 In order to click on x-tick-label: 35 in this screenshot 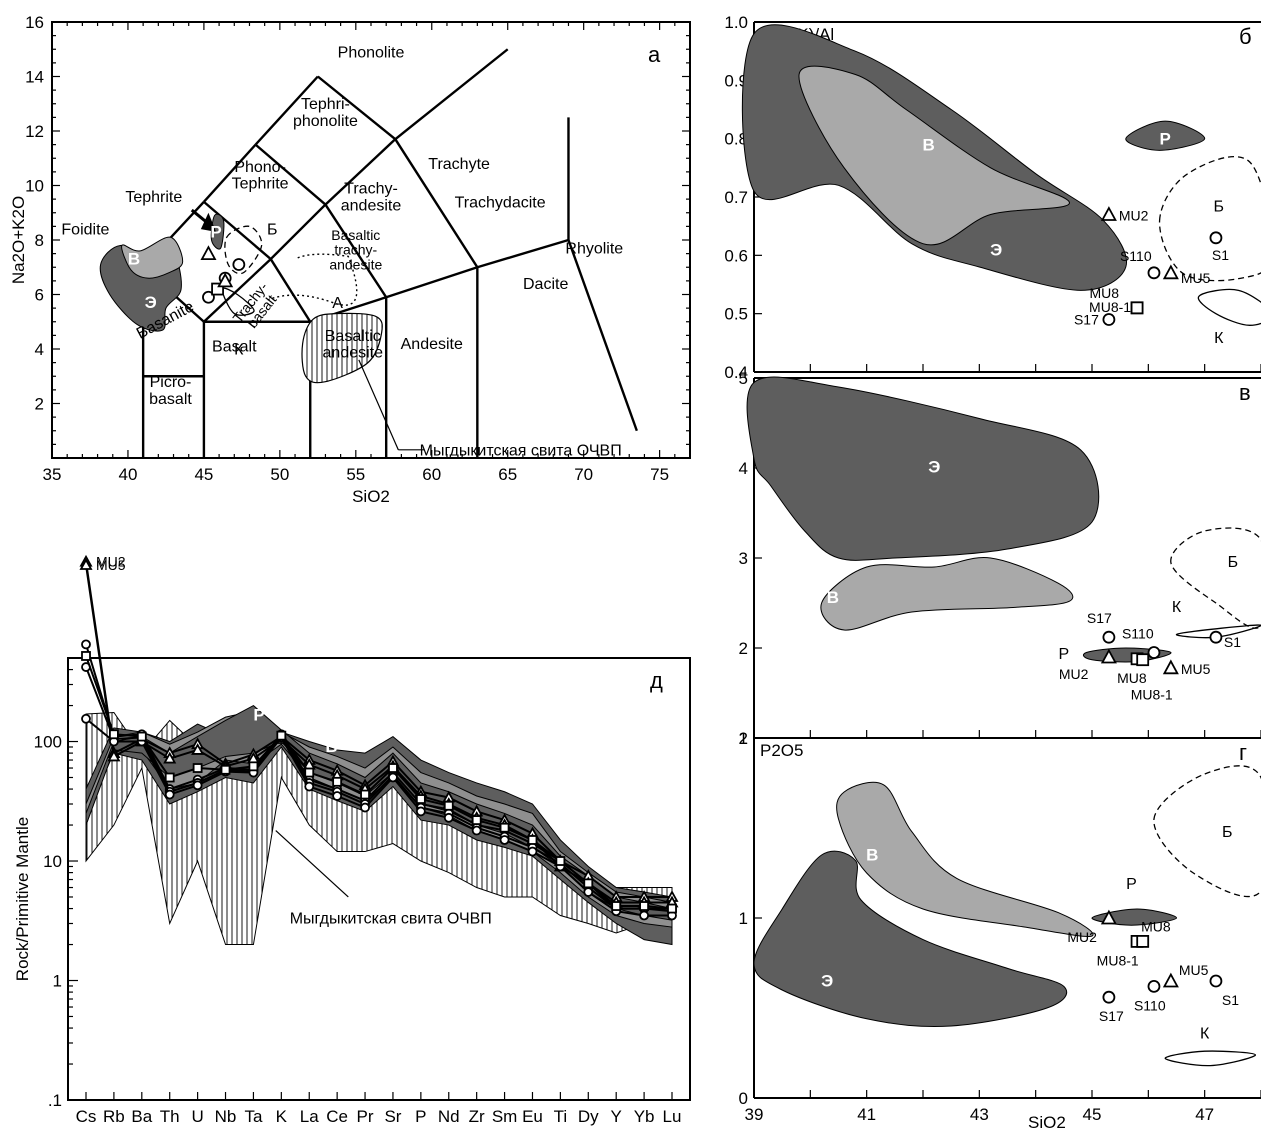, I will do `click(52, 474)`.